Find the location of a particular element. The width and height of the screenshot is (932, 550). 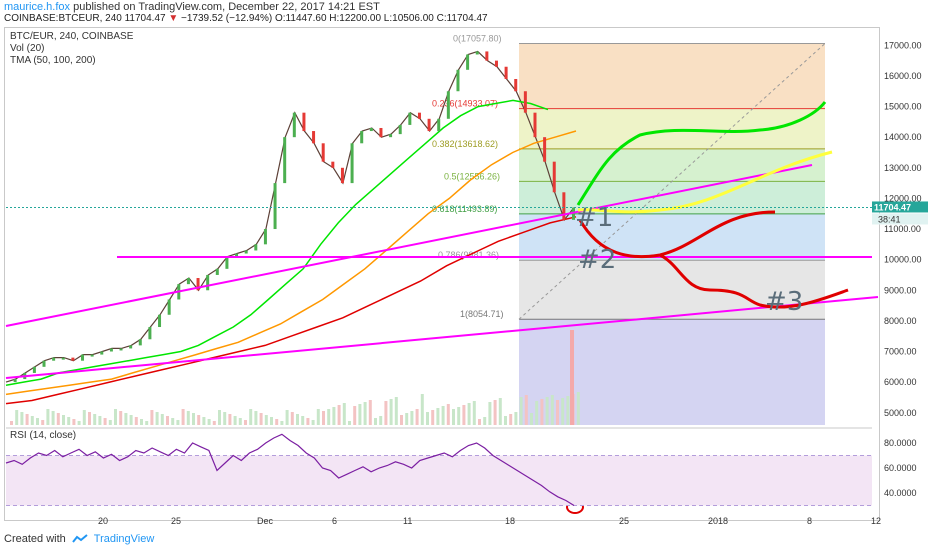

last-price: 11704.47 is located at coordinates (145, 18).